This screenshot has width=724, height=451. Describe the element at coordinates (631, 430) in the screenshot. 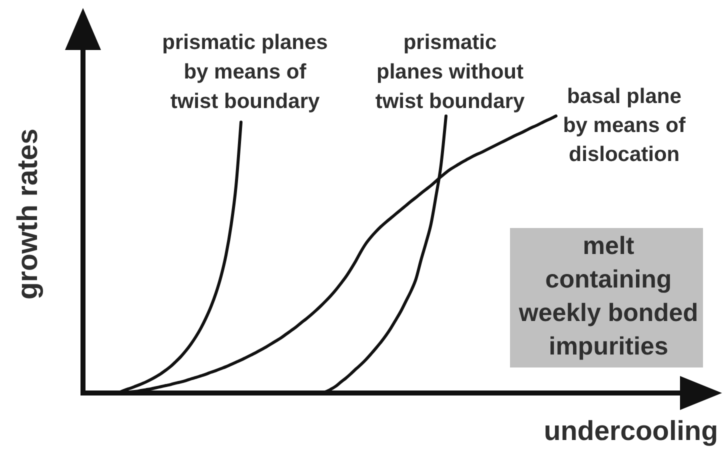

I see `x-axis-title: undercooling` at that location.